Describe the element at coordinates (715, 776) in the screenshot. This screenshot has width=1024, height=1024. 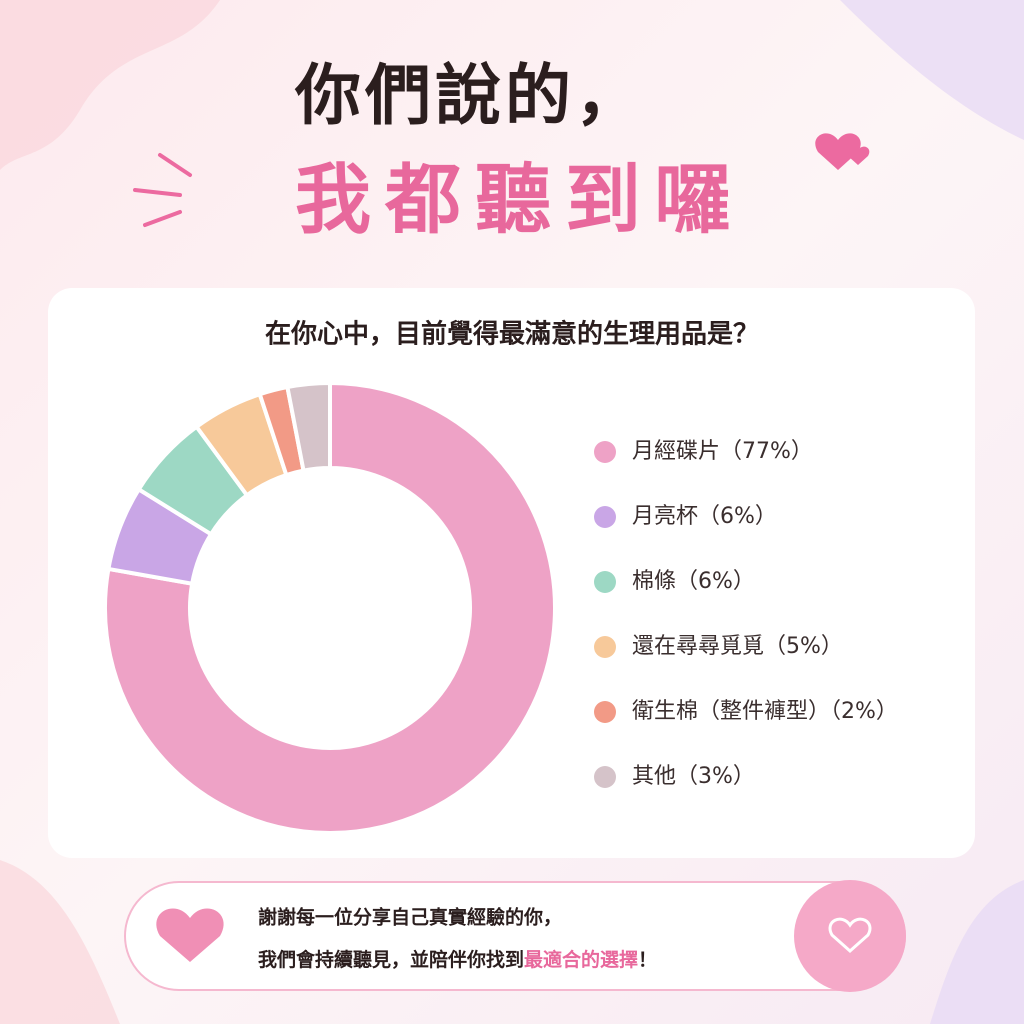
I see `legend-value: （3%）` at that location.